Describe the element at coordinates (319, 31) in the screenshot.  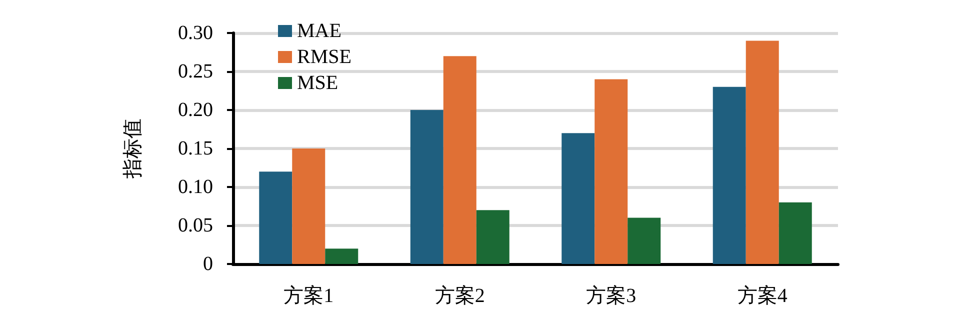
I see `legend-label: MAE` at that location.